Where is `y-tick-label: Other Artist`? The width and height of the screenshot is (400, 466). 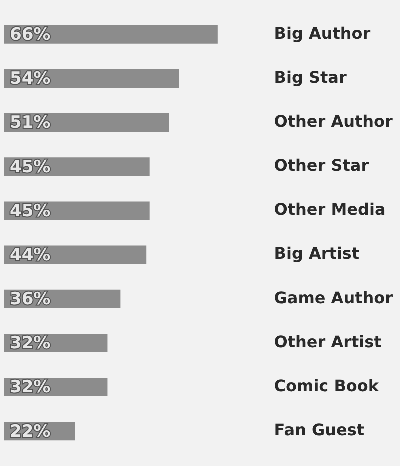 y-tick-label: Other Artist is located at coordinates (328, 342).